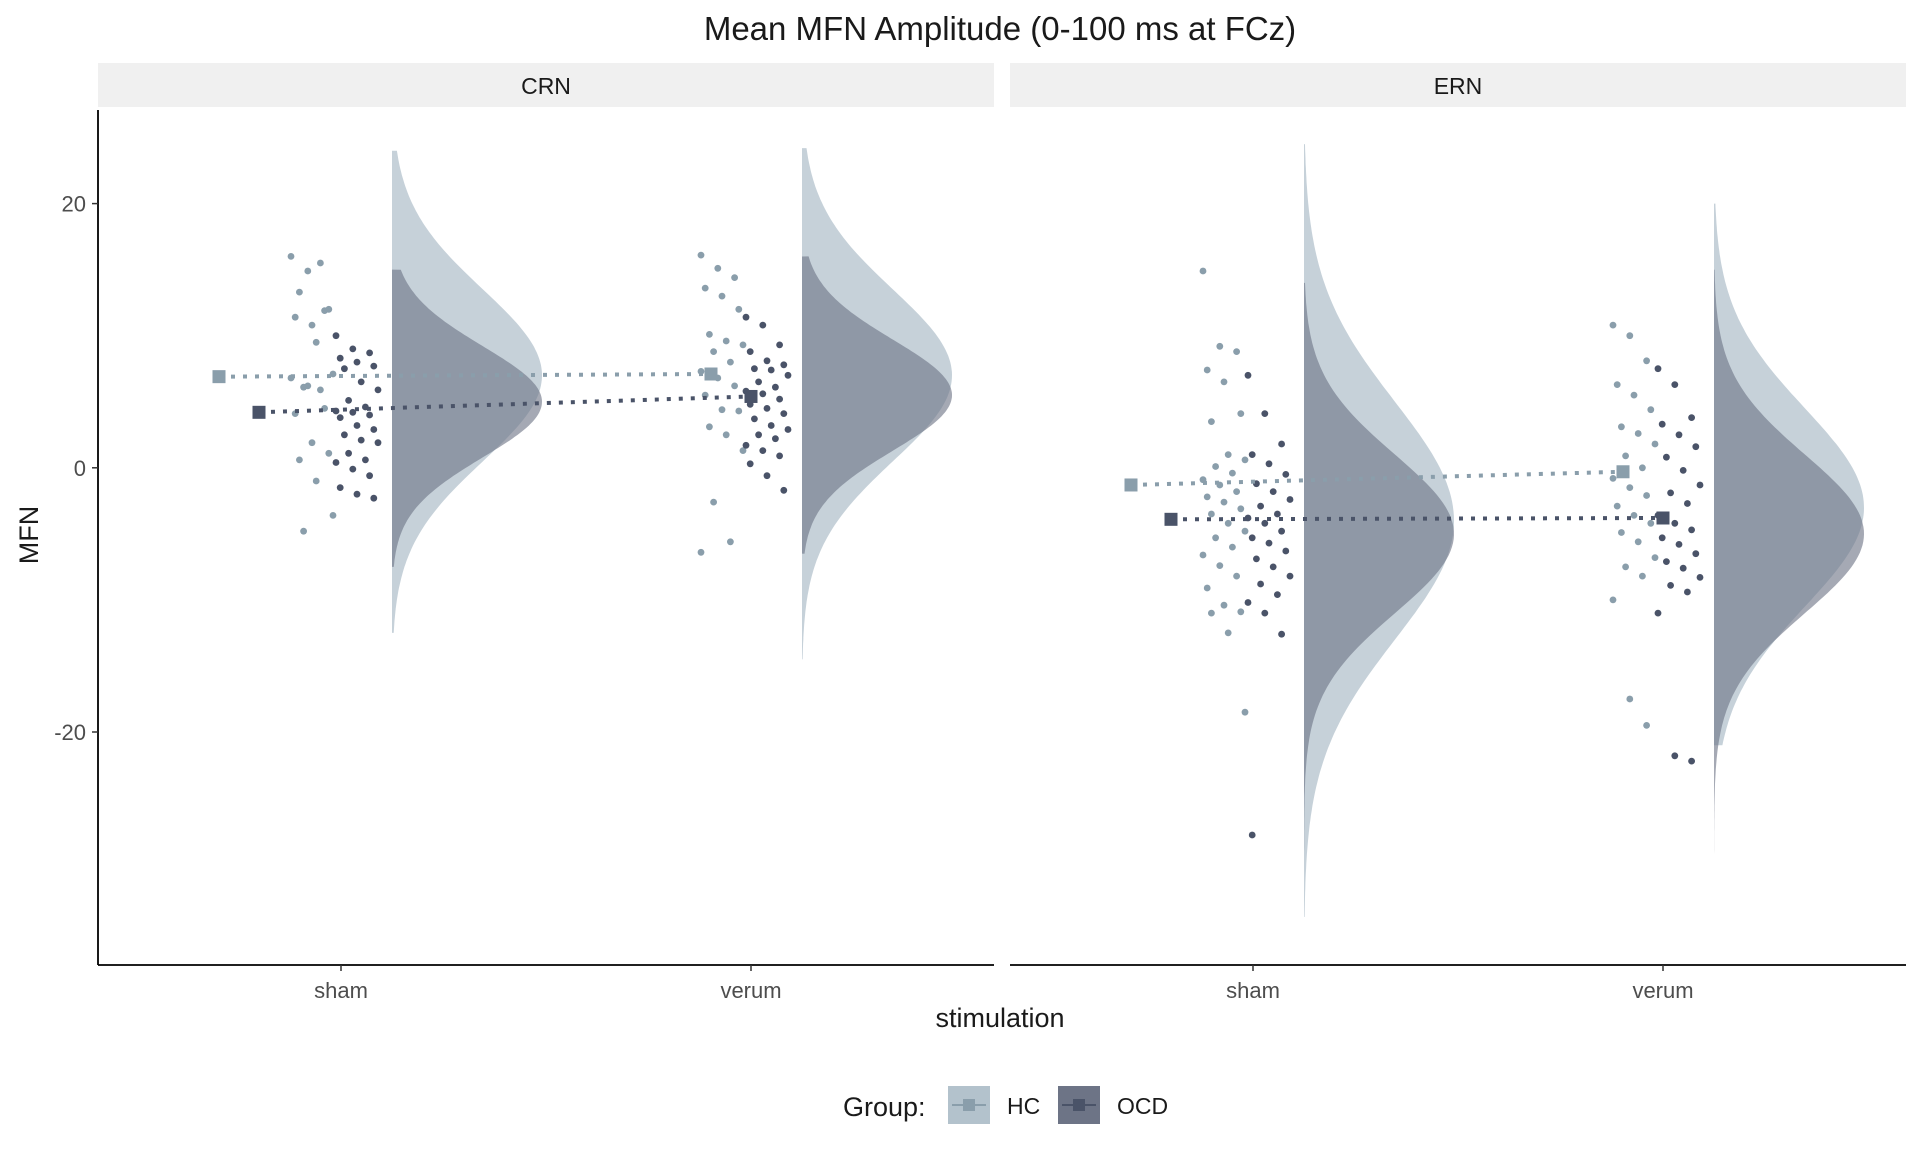  I want to click on density-ocd-sham, so click(467, 418).